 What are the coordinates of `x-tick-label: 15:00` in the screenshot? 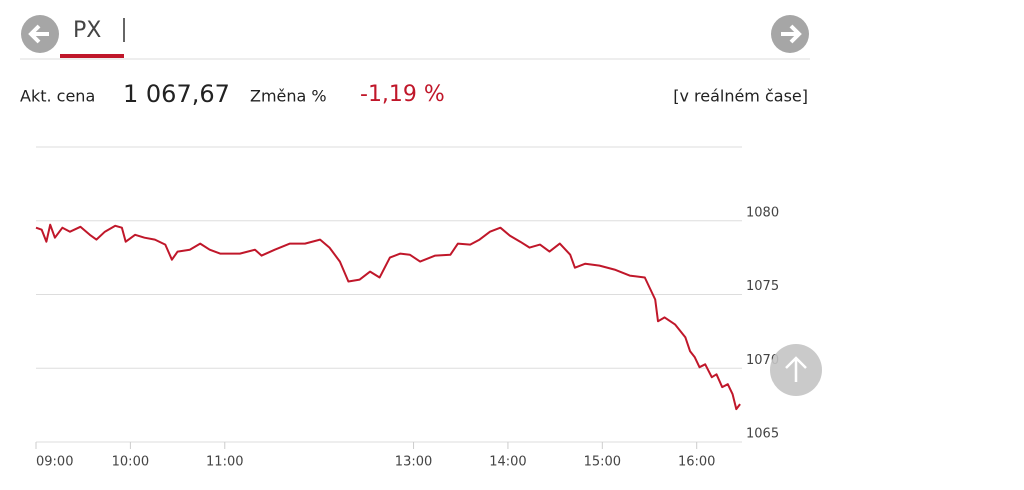 It's located at (602, 462).